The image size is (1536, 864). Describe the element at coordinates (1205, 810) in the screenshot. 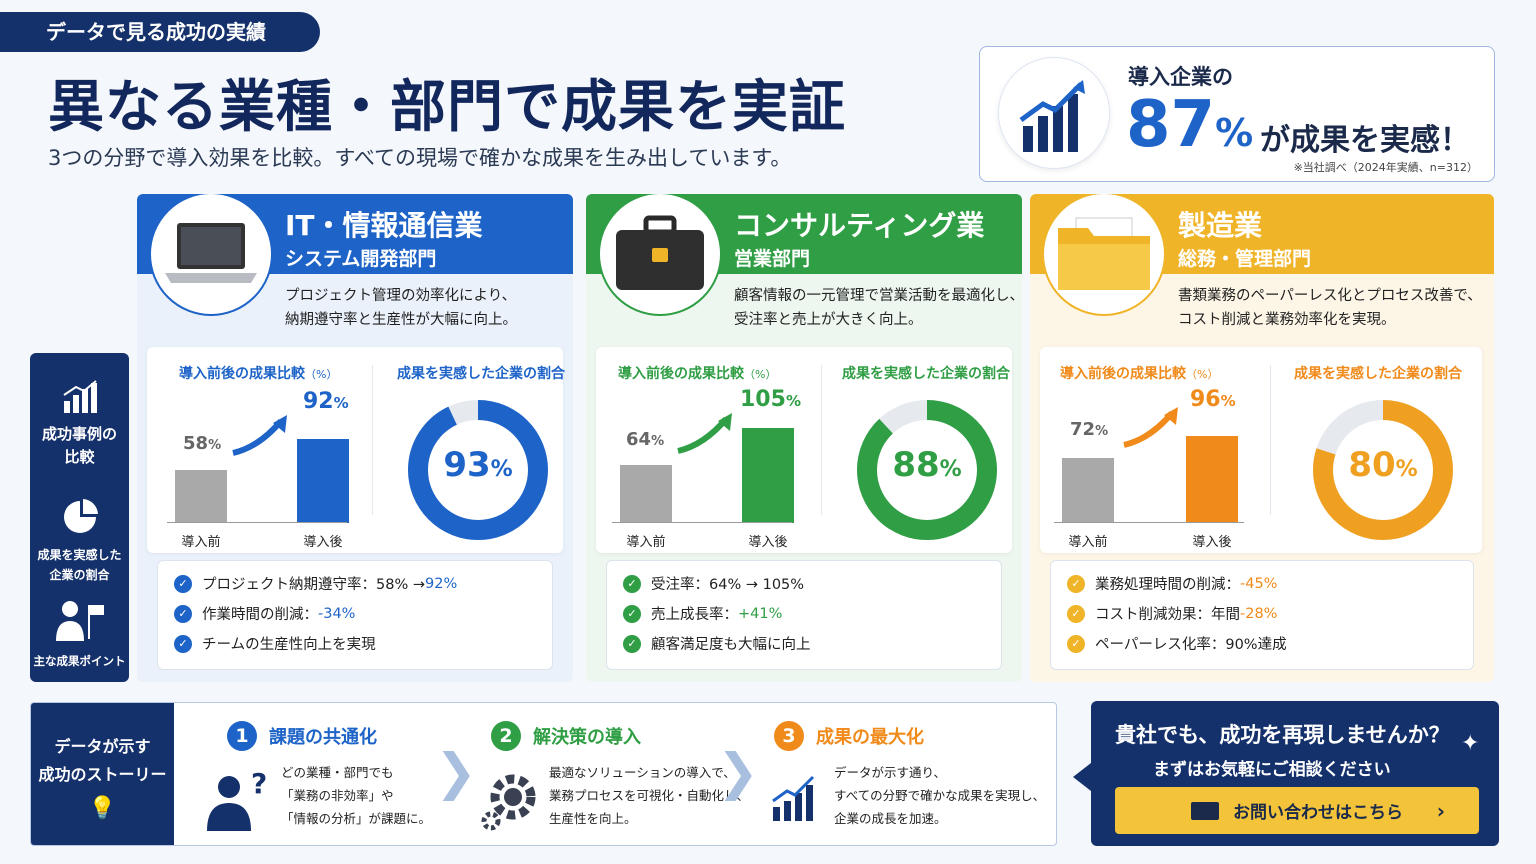

I see `mail-icon` at that location.